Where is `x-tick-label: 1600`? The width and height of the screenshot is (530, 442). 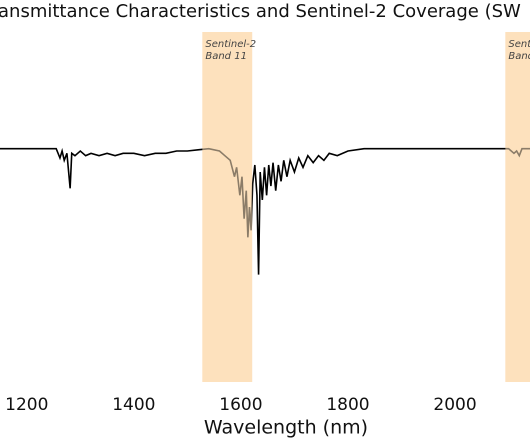
x-tick-label: 1600 is located at coordinates (240, 405).